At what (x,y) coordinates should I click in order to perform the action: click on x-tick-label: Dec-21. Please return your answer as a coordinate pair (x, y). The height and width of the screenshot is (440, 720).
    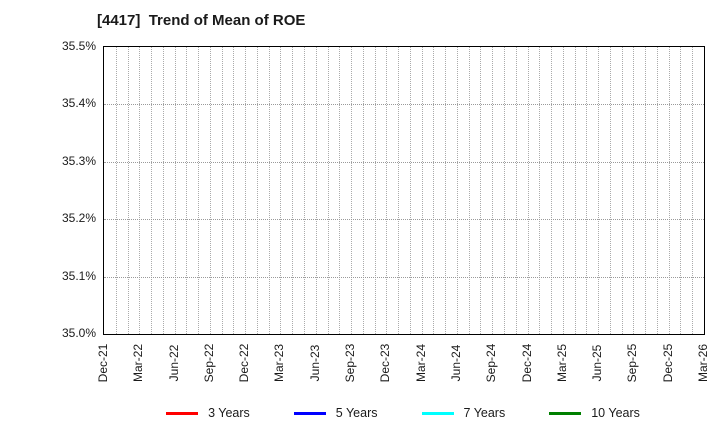
    Looking at the image, I should click on (103, 363).